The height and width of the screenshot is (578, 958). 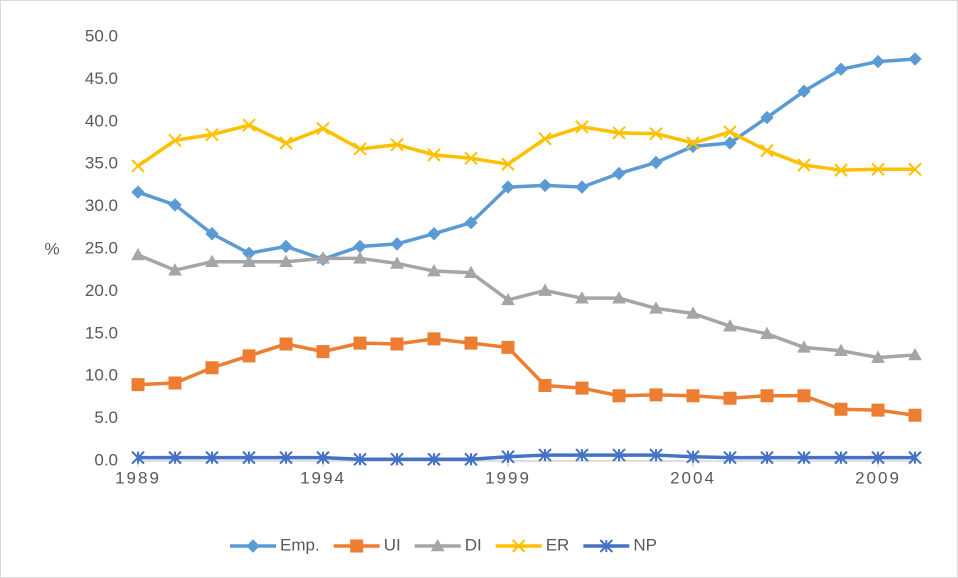 What do you see at coordinates (101, 205) in the screenshot?
I see `y-tick-label: 30.0` at bounding box center [101, 205].